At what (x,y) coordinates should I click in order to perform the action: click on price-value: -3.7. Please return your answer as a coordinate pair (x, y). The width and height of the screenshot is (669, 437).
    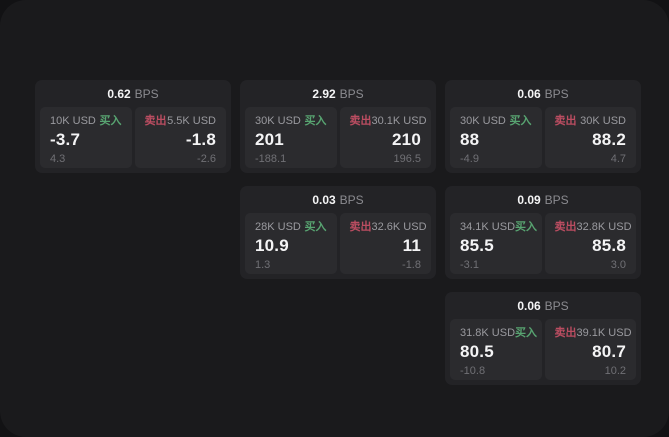
    Looking at the image, I should click on (65, 139).